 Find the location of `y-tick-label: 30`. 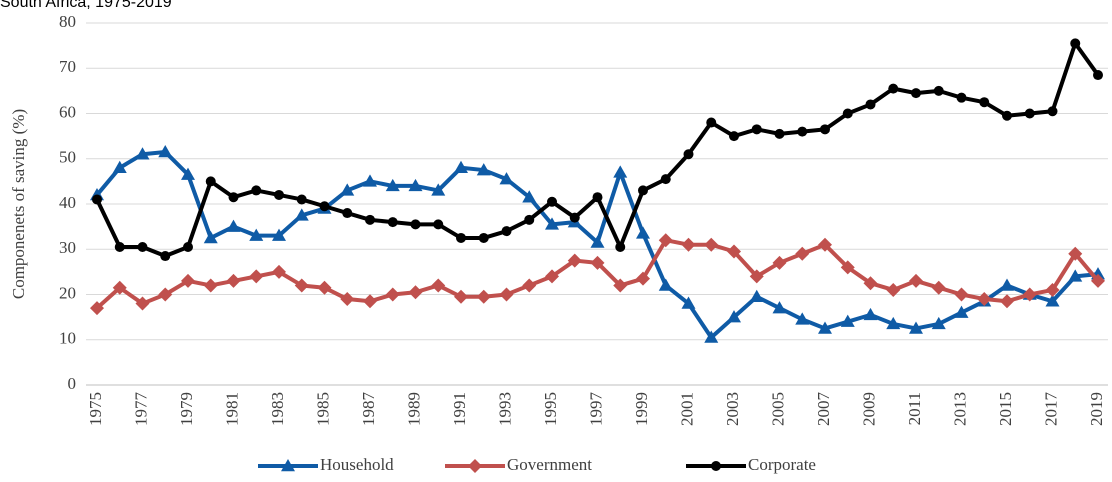

y-tick-label: 30 is located at coordinates (67, 247).